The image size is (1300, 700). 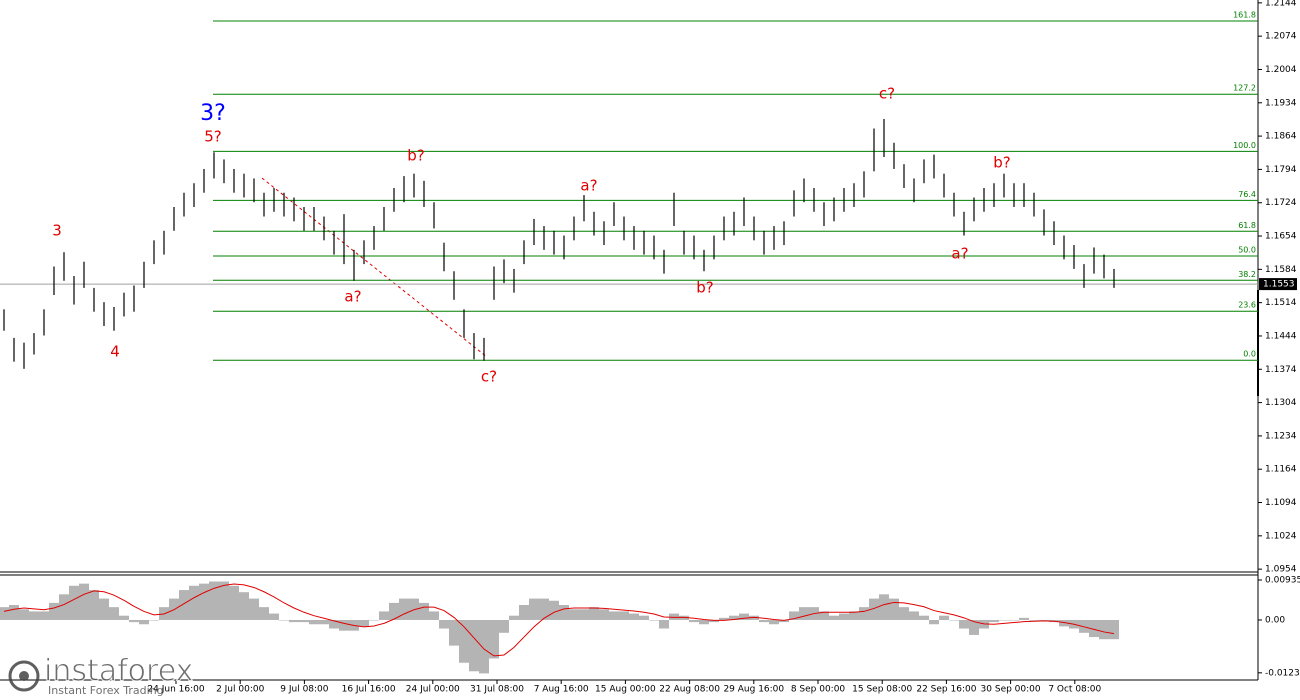 What do you see at coordinates (118, 671) in the screenshot?
I see `logo-name: instaforex` at bounding box center [118, 671].